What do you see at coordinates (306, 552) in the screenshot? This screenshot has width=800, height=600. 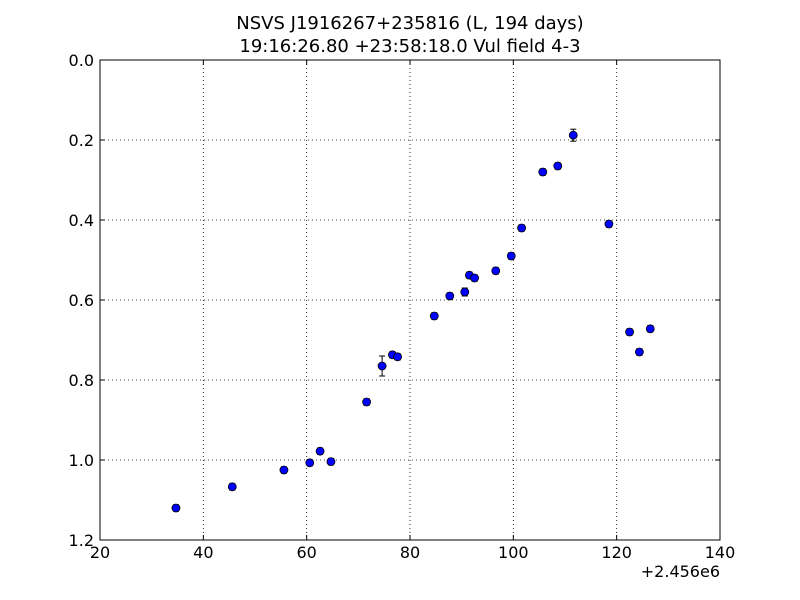 I see `x-tick-label: 60` at bounding box center [306, 552].